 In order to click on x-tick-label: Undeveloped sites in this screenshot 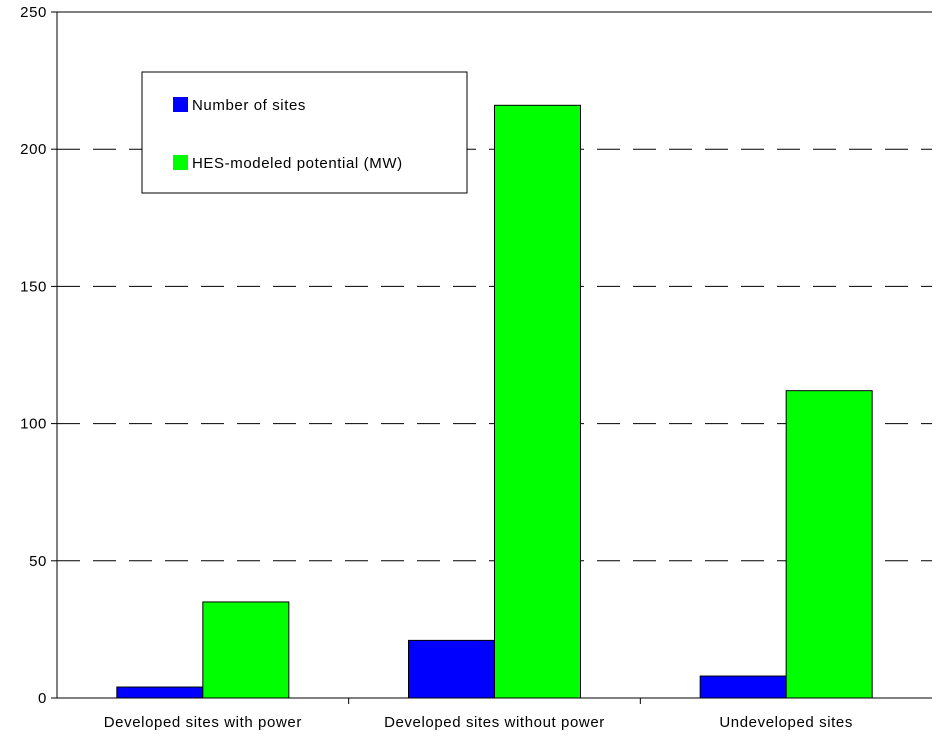, I will do `click(786, 722)`.